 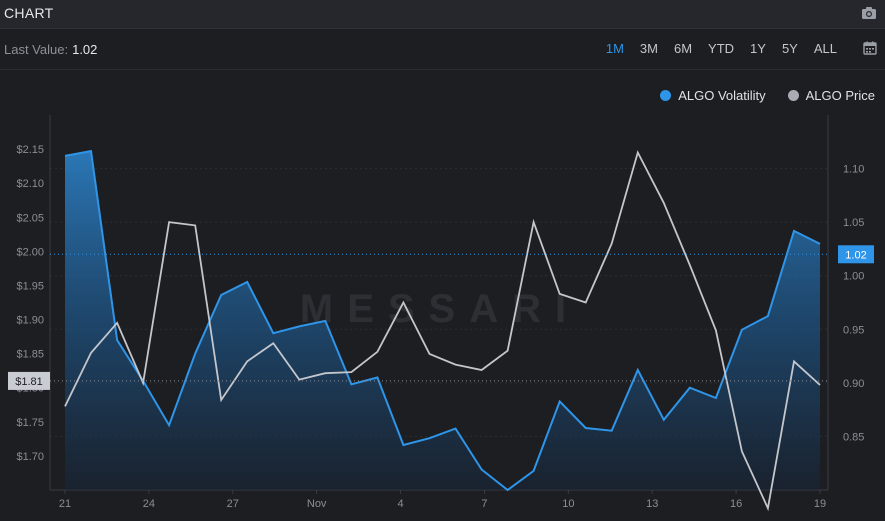 I want to click on range-button-6m: 6M, so click(x=683, y=48).